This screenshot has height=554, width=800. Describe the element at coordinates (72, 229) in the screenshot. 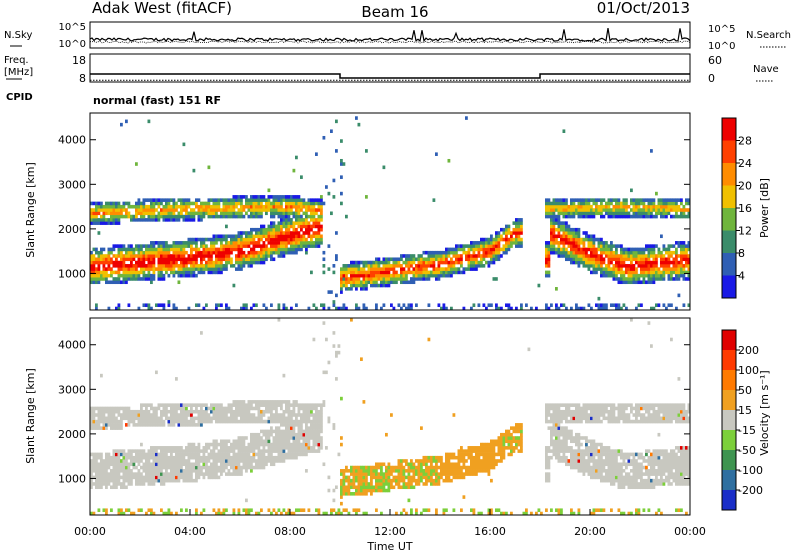

I see `y-tick-label: 2000` at that location.